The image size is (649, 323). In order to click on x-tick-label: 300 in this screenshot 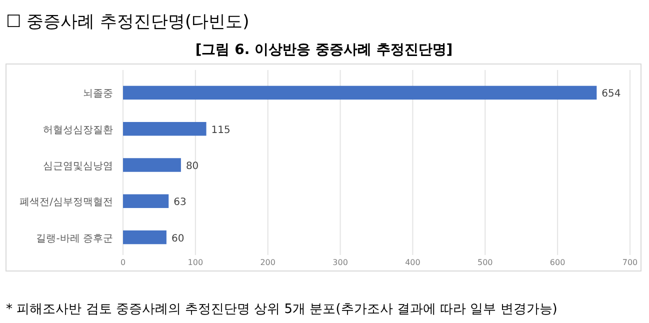, I will do `click(340, 262)`.